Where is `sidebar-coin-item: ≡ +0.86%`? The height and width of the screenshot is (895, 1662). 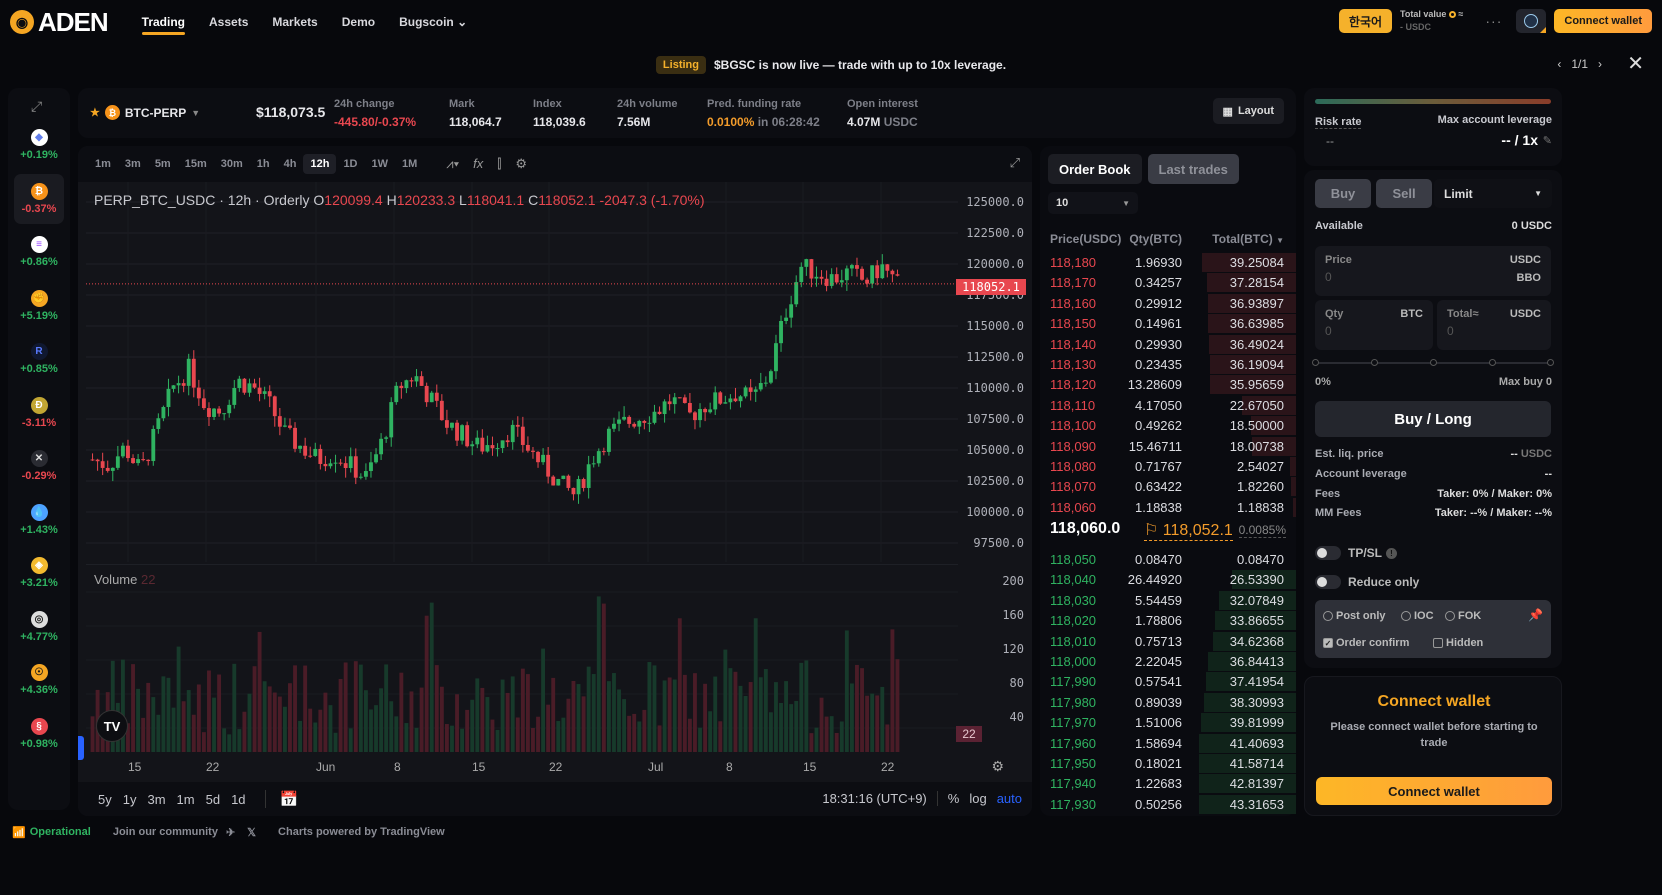 sidebar-coin-item: ≡ +0.86% is located at coordinates (39, 252).